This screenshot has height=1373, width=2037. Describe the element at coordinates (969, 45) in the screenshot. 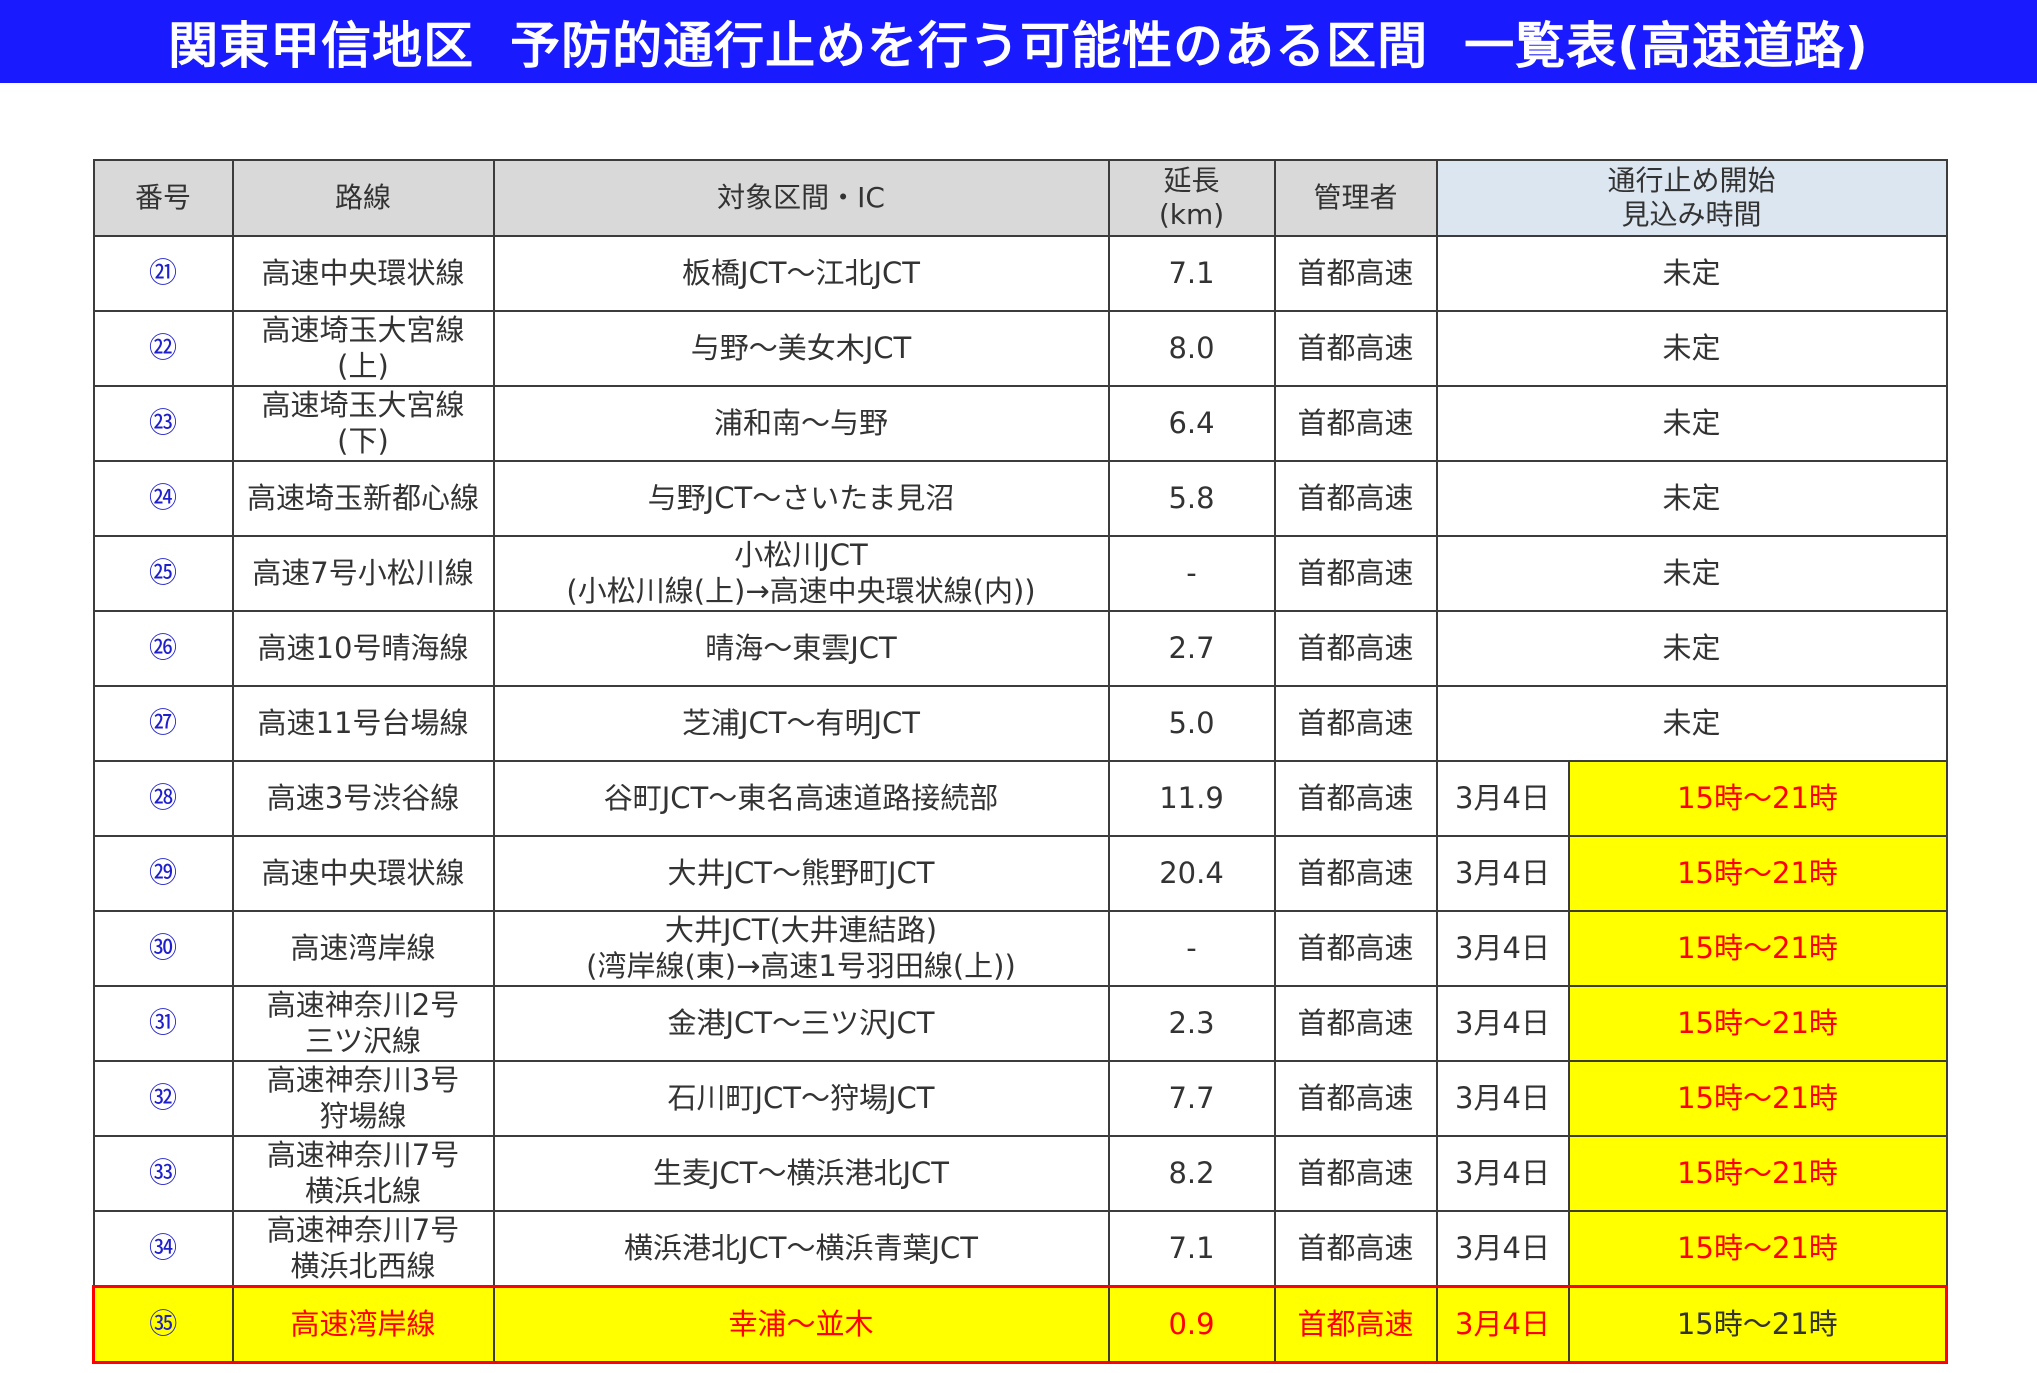

I see `title-main: 予防的通行止めを行う可能性のある区間` at that location.